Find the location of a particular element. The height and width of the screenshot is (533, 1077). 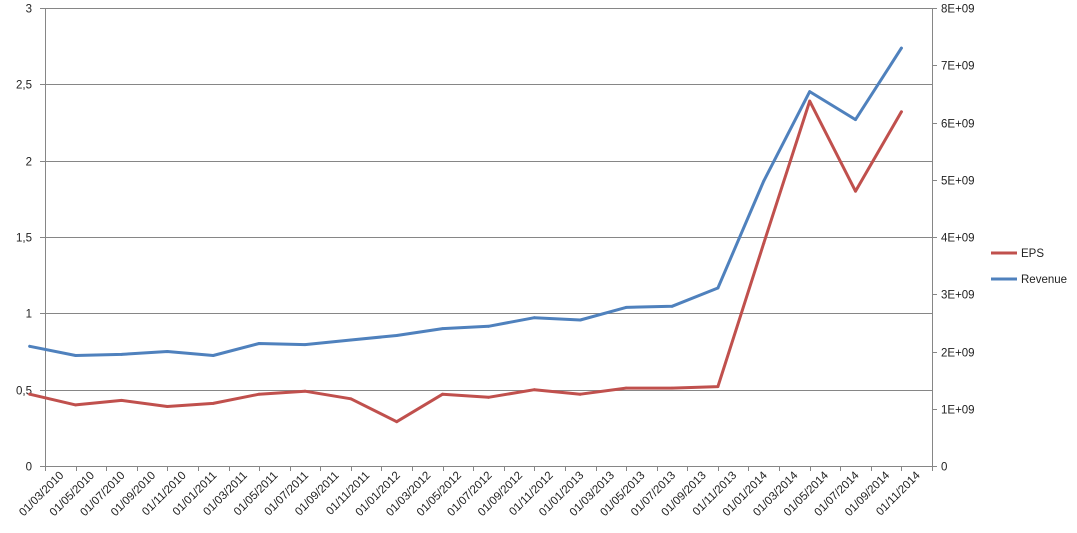

y-tick-label: 2 is located at coordinates (29, 163).